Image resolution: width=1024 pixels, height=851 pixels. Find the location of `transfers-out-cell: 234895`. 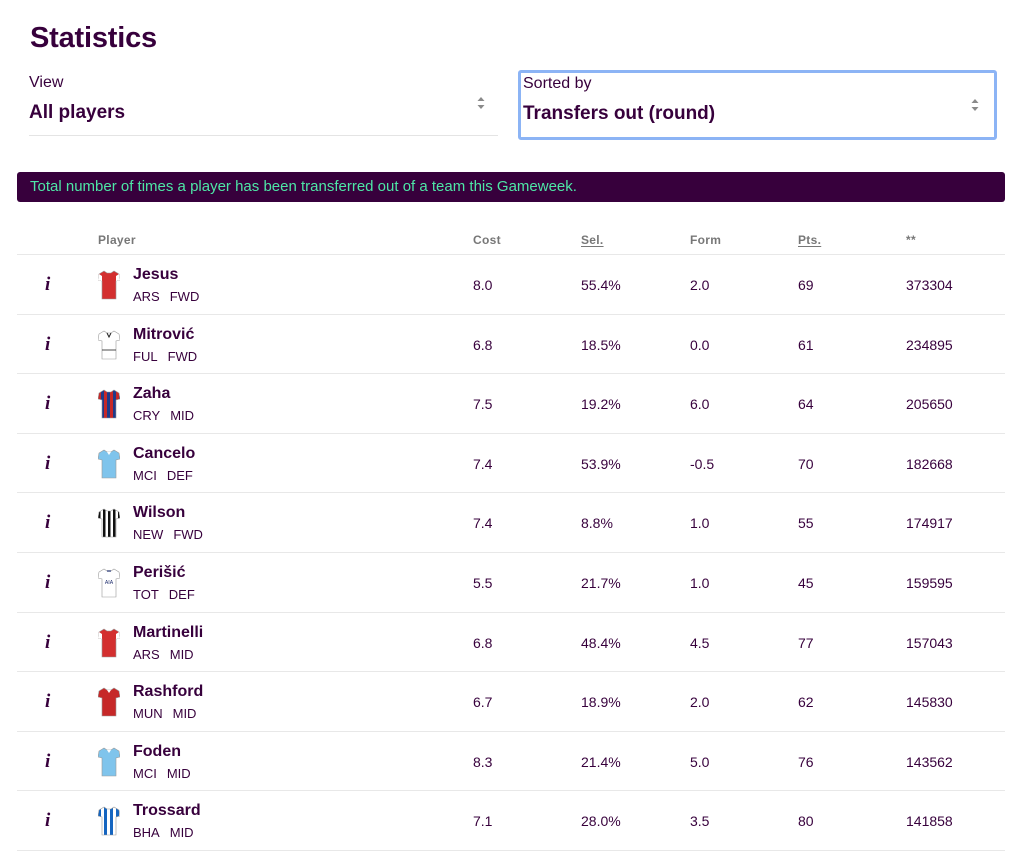

transfers-out-cell: 234895 is located at coordinates (929, 344).